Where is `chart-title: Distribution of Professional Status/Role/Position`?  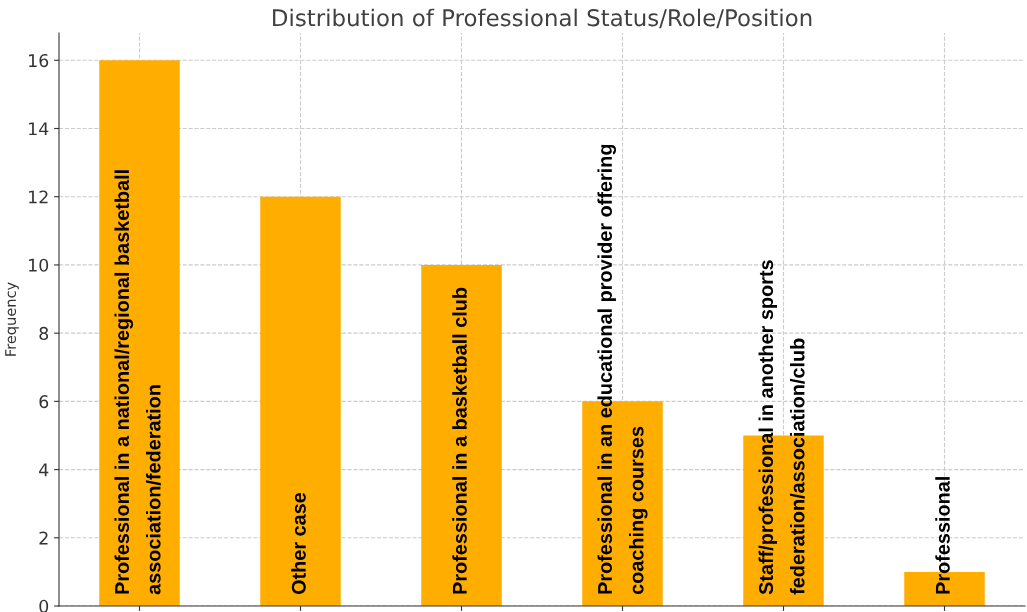 chart-title: Distribution of Professional Status/Role/Position is located at coordinates (542, 18).